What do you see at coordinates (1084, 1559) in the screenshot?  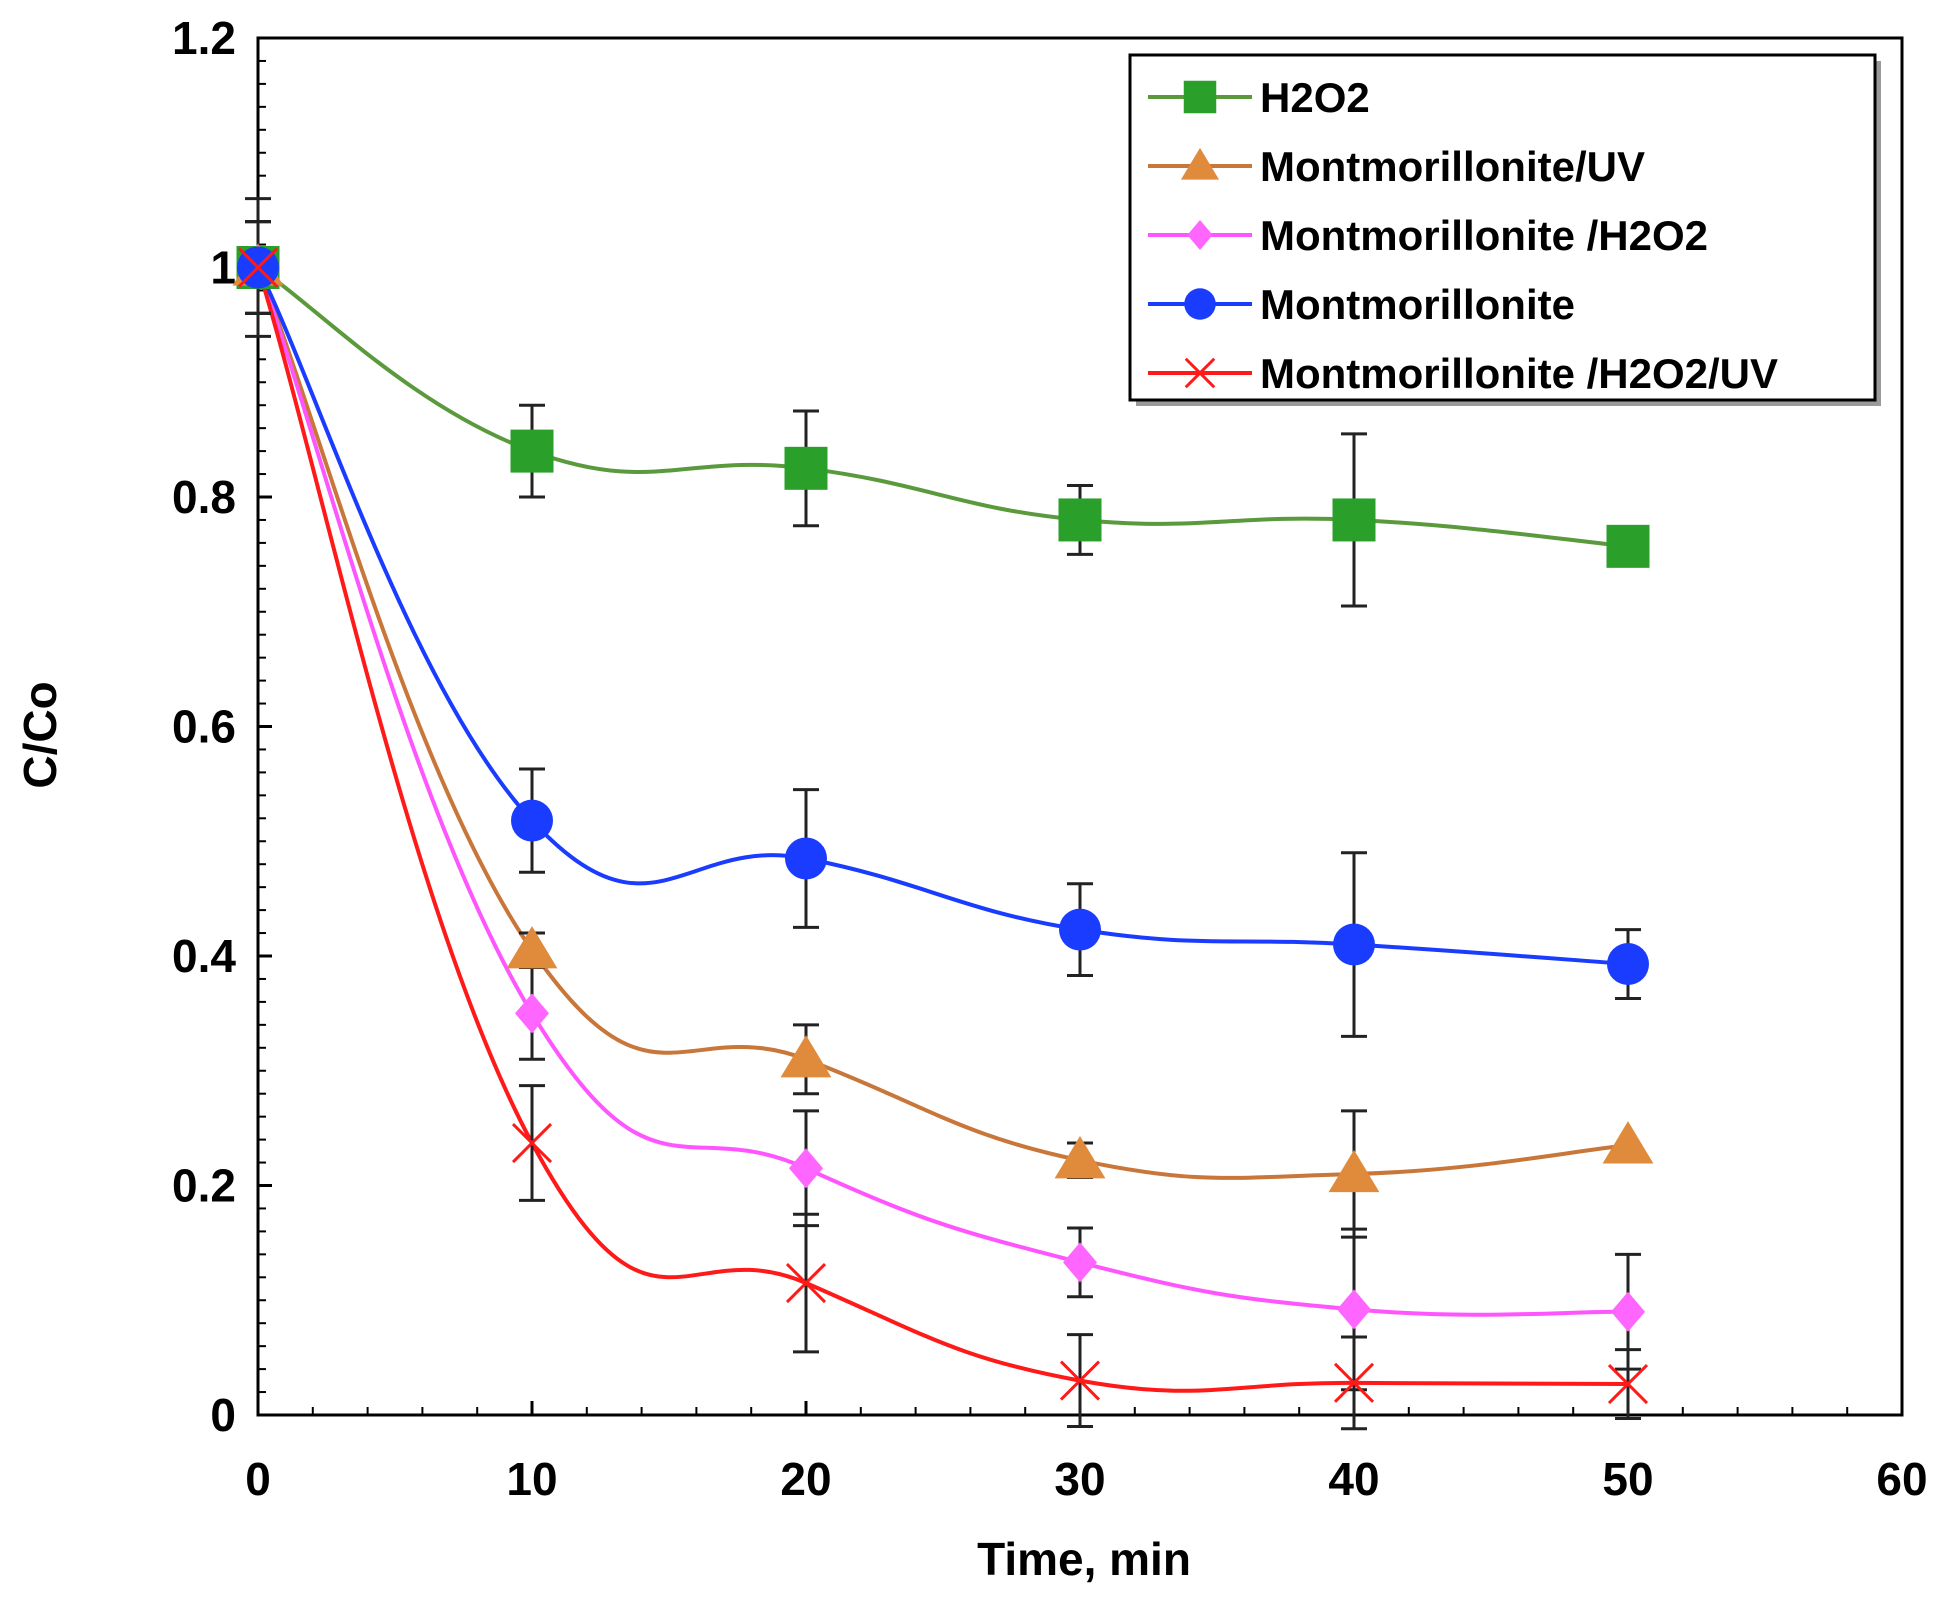 I see `x-axis-title: Time, min` at bounding box center [1084, 1559].